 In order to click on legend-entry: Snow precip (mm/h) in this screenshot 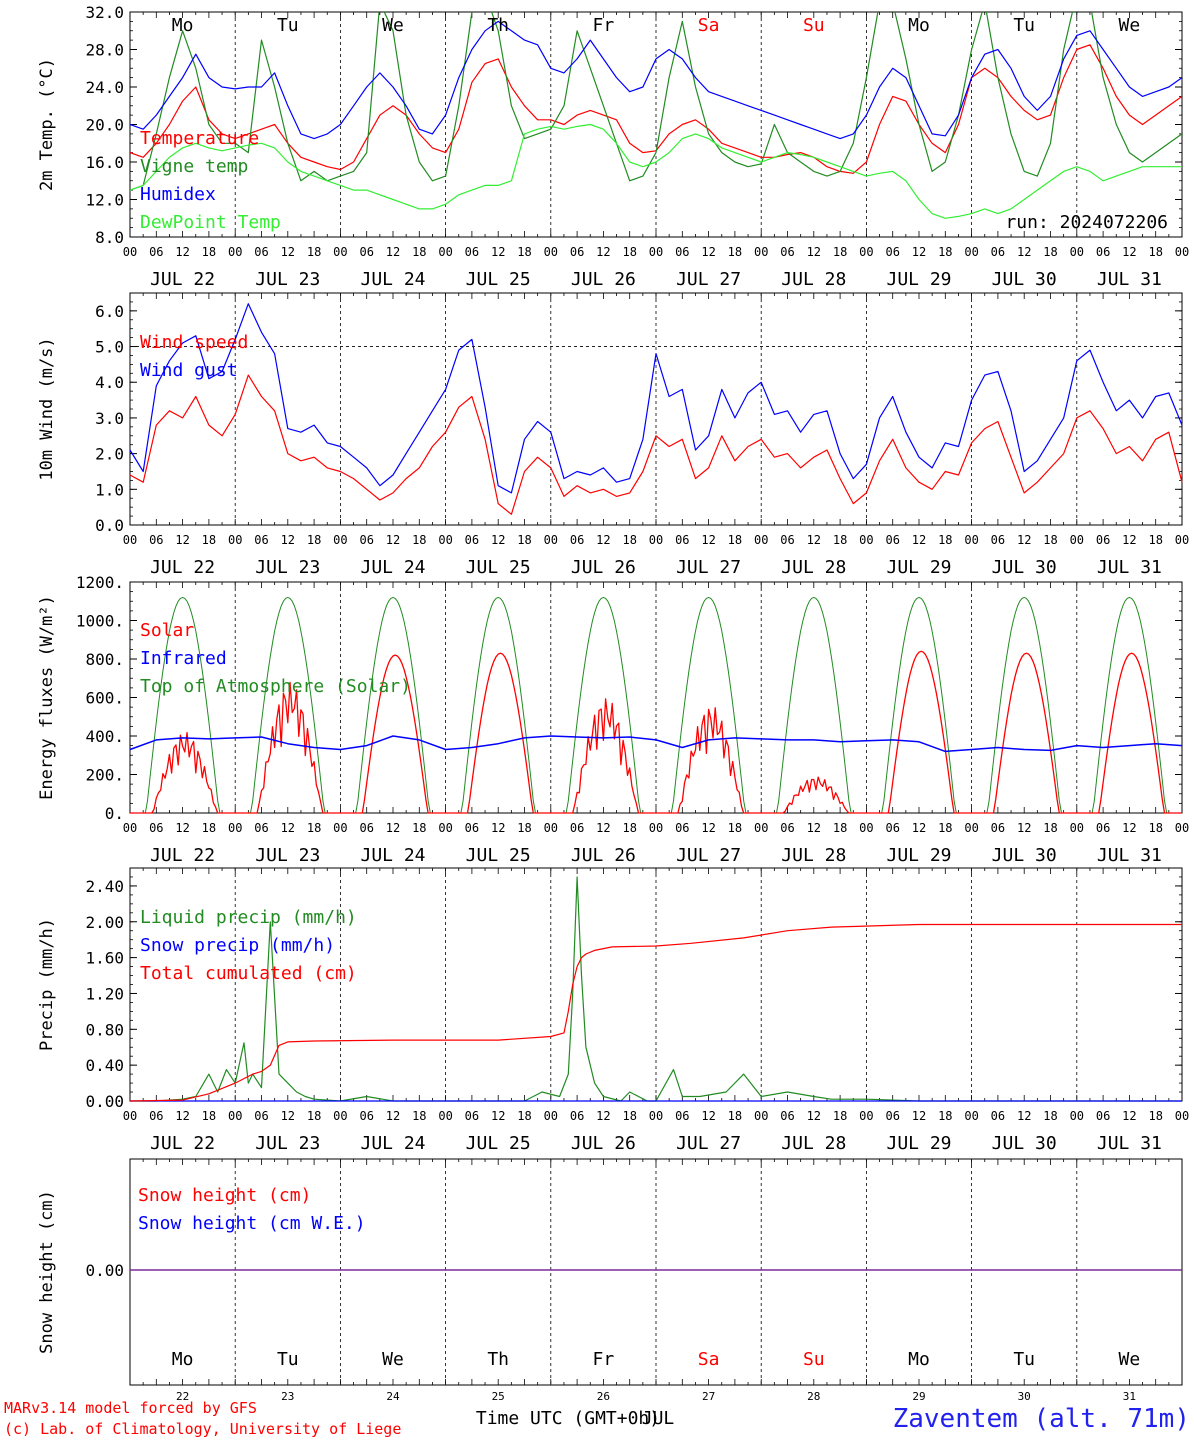, I will do `click(237, 945)`.